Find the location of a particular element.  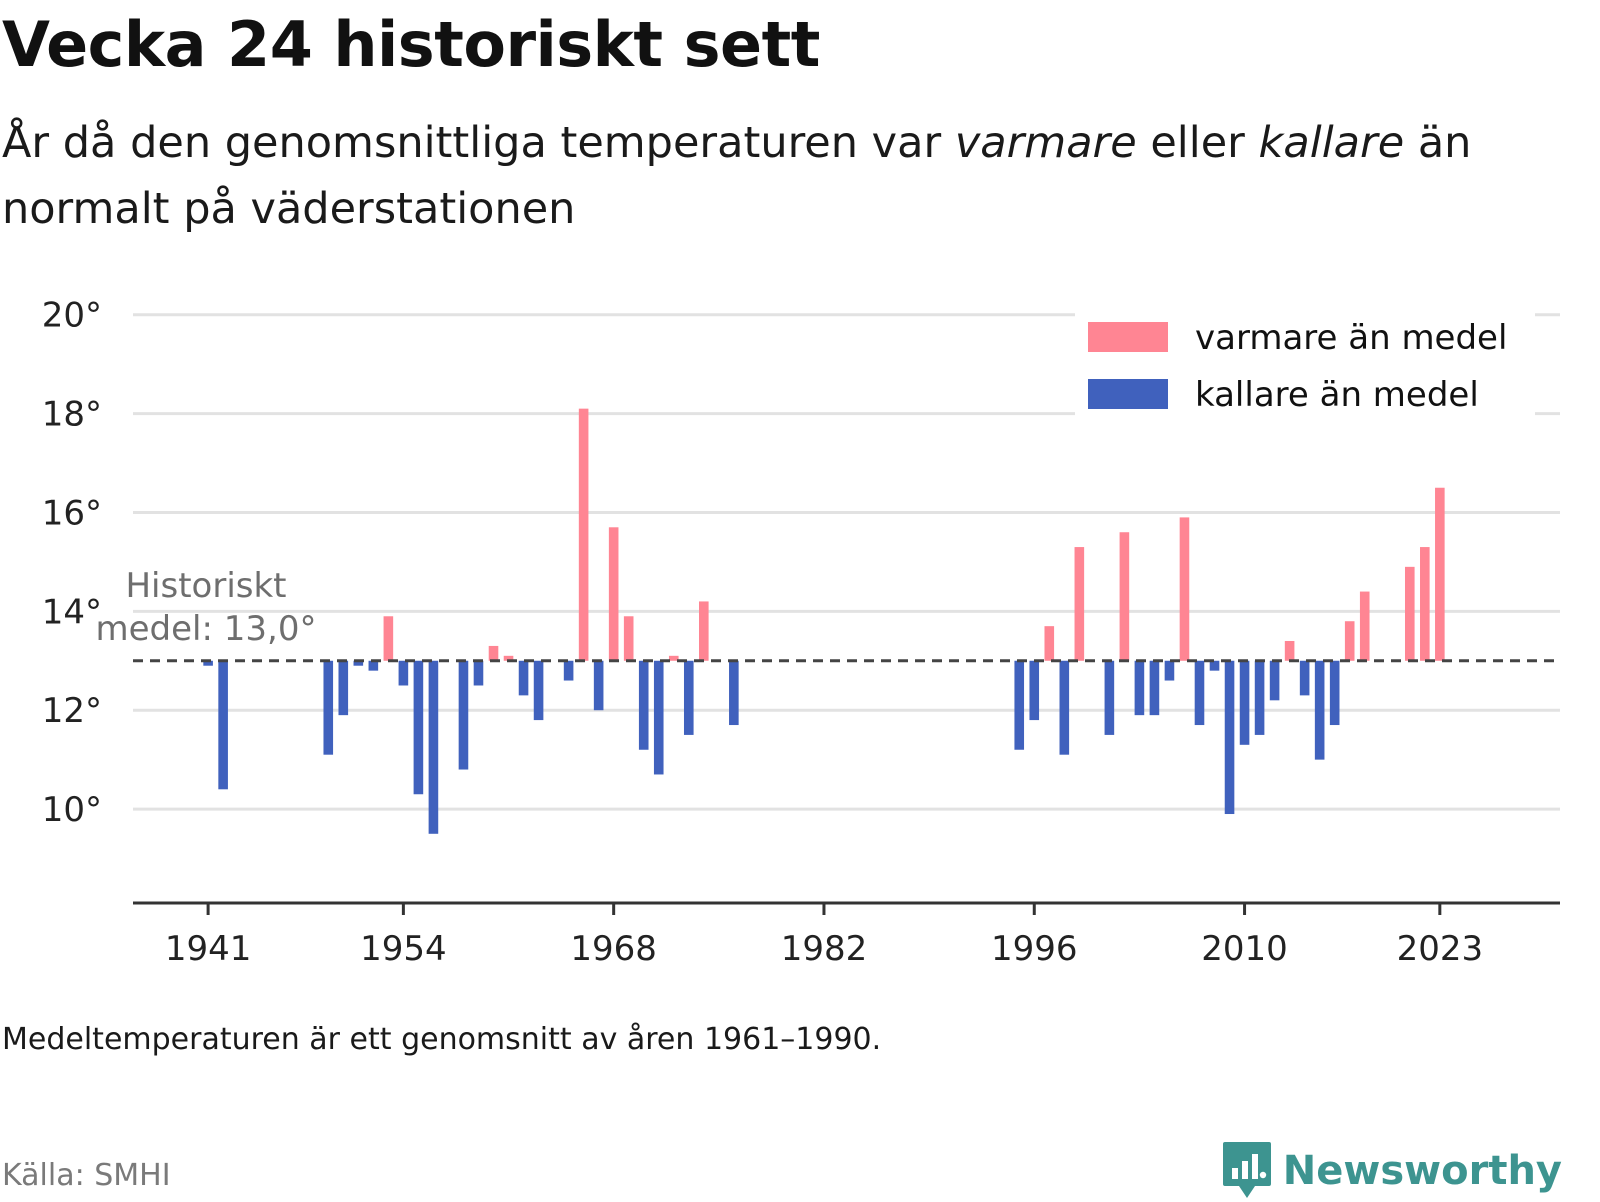

baseline-label-line1: Historiskt is located at coordinates (205, 586).